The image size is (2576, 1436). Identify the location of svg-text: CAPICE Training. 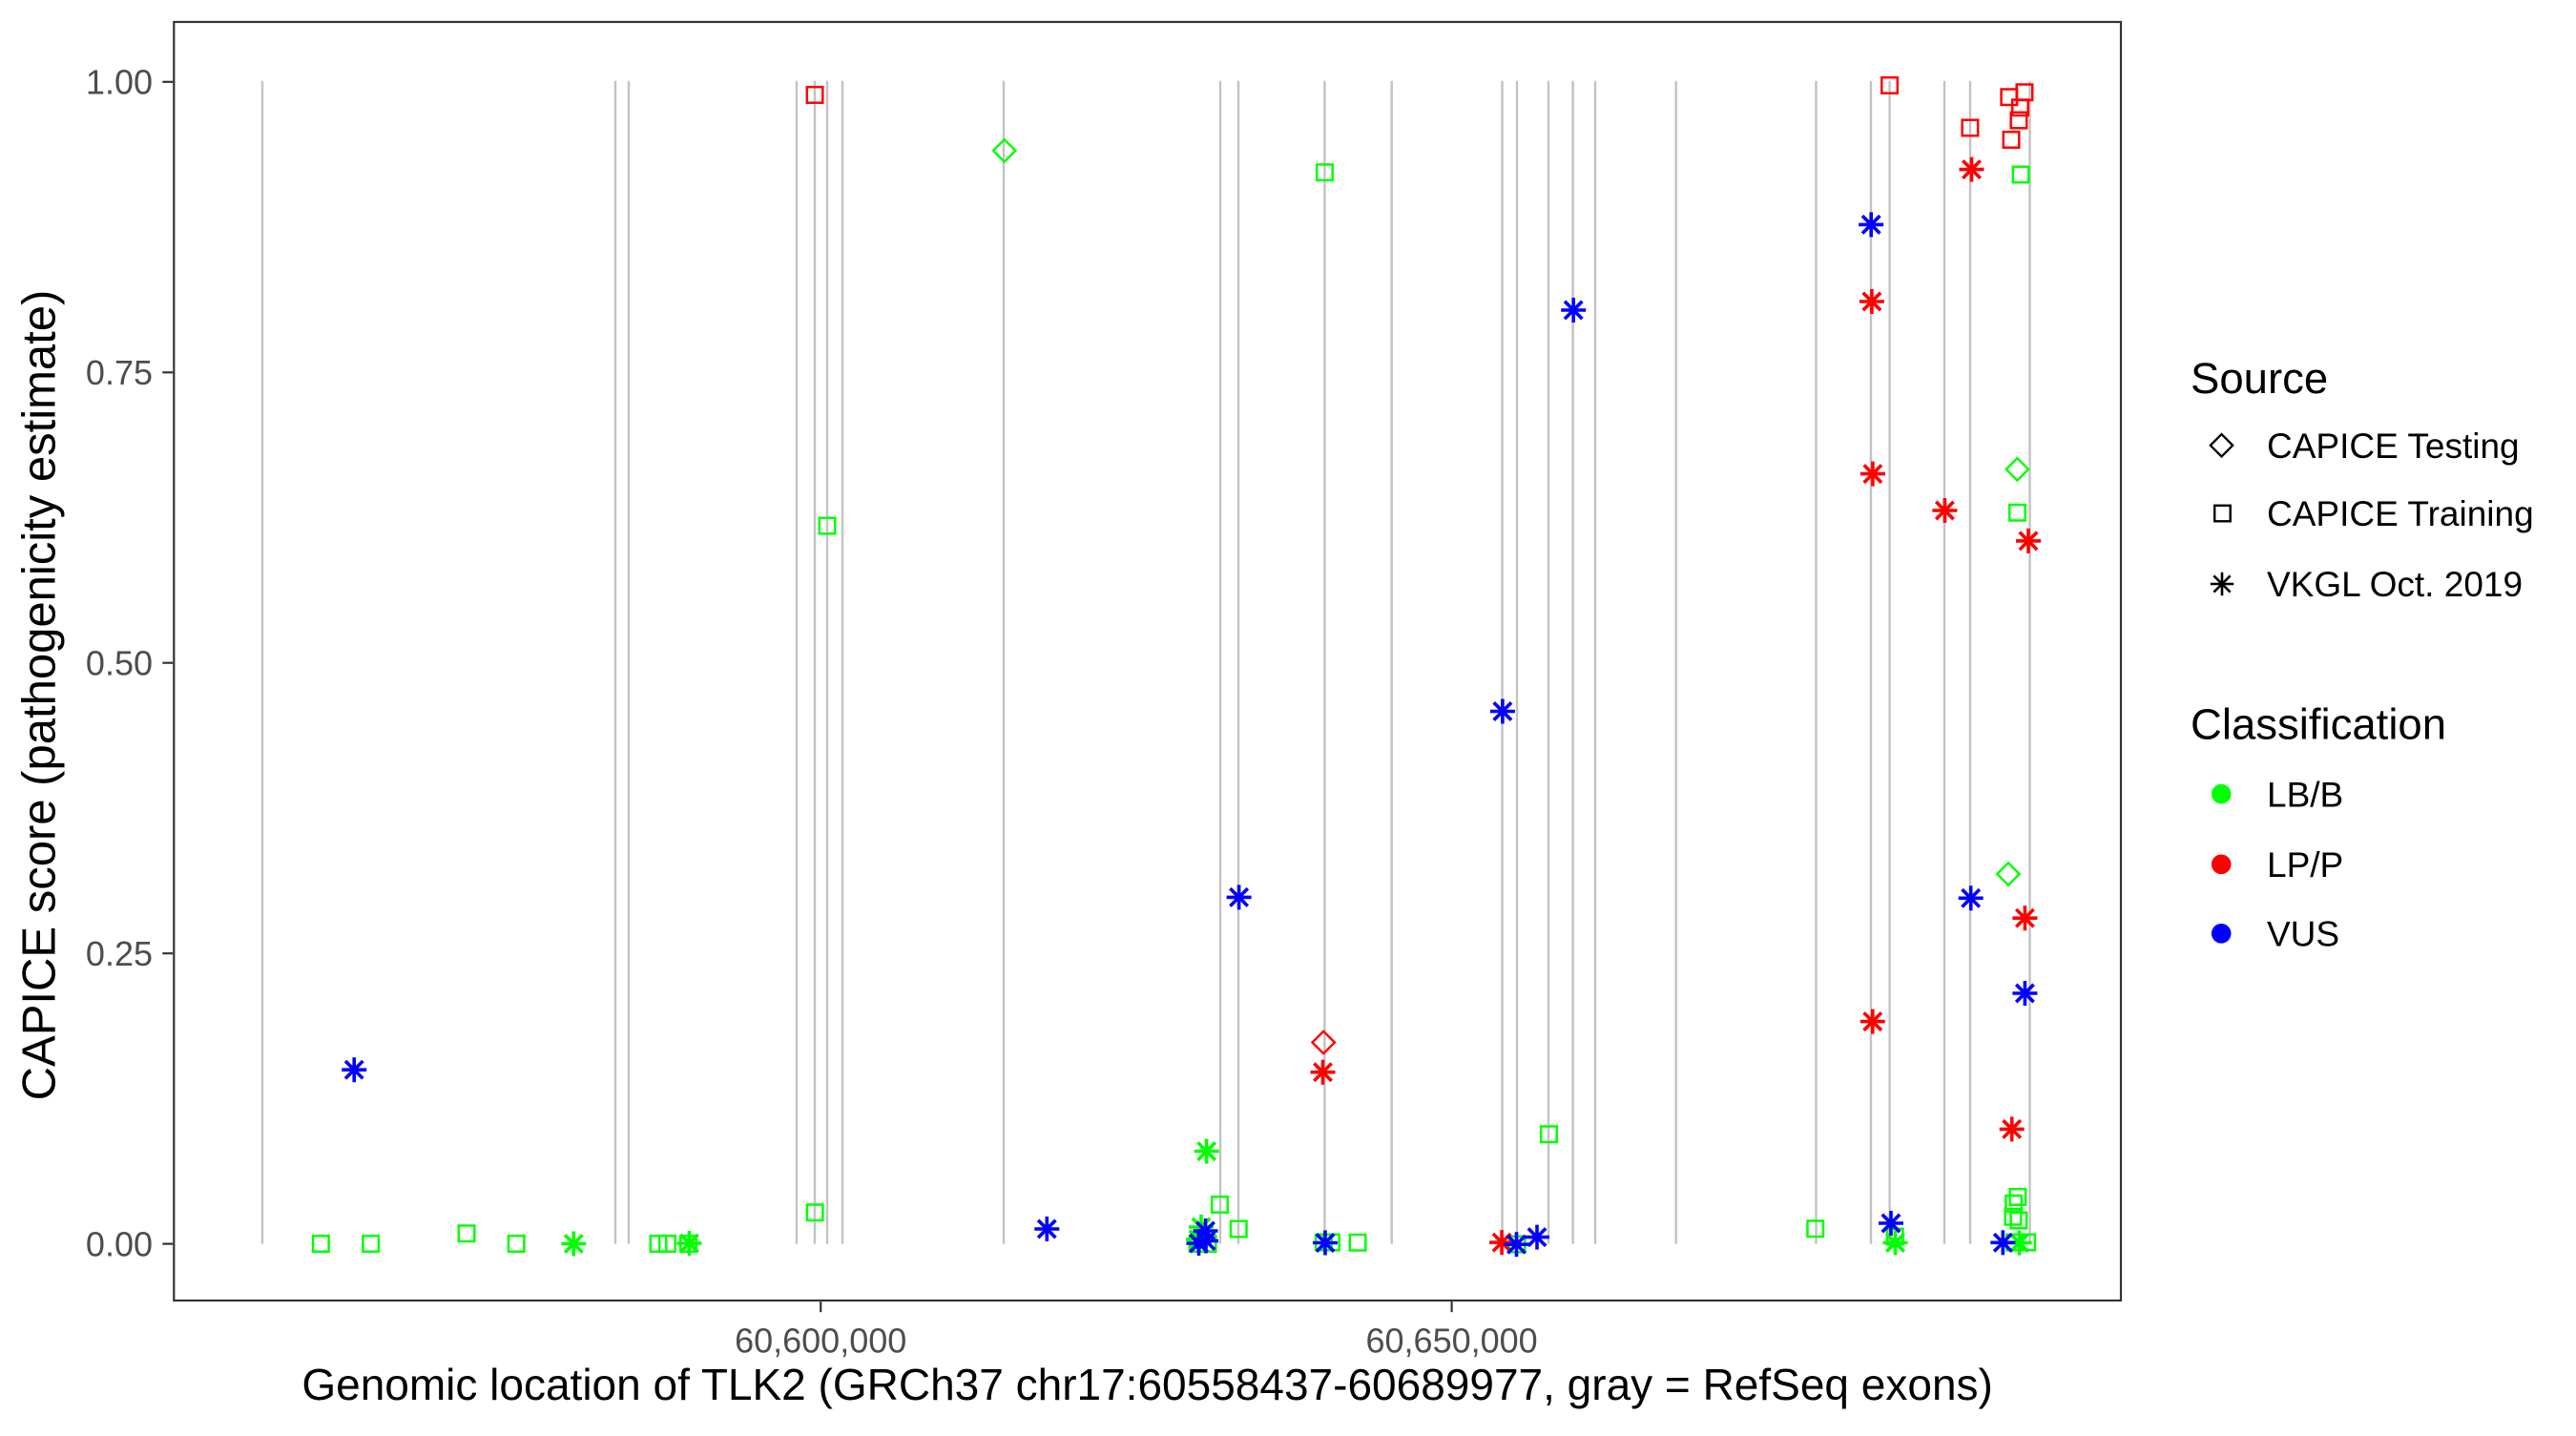
(2400, 513).